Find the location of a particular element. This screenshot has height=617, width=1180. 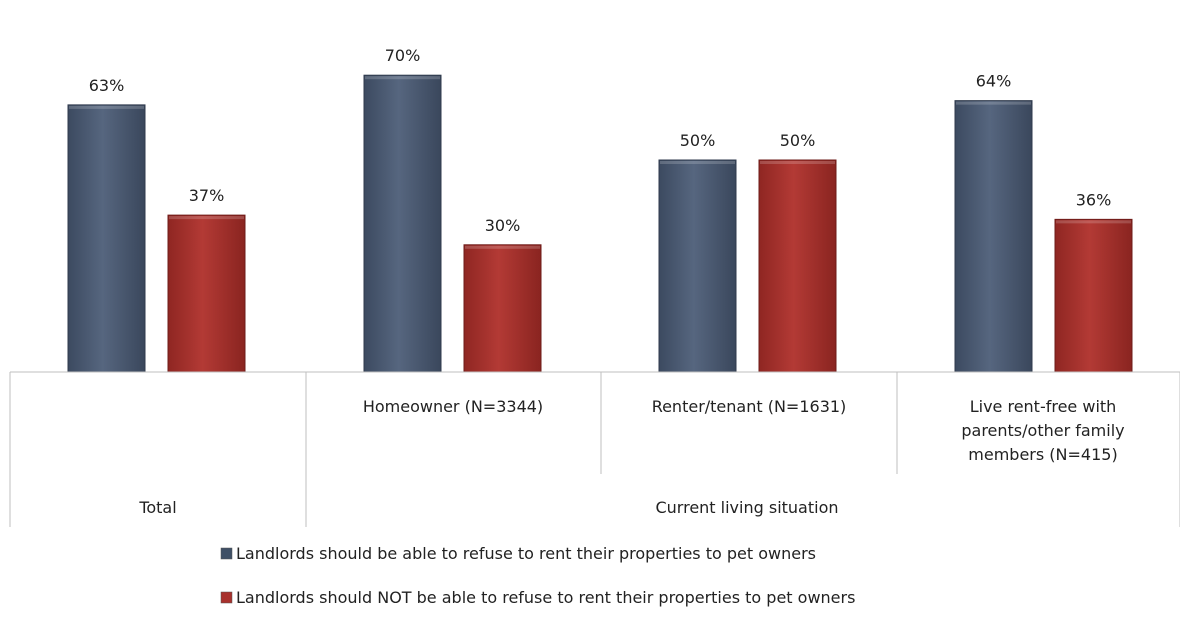

data-label-series1-cat1: 63% is located at coordinates (107, 85).